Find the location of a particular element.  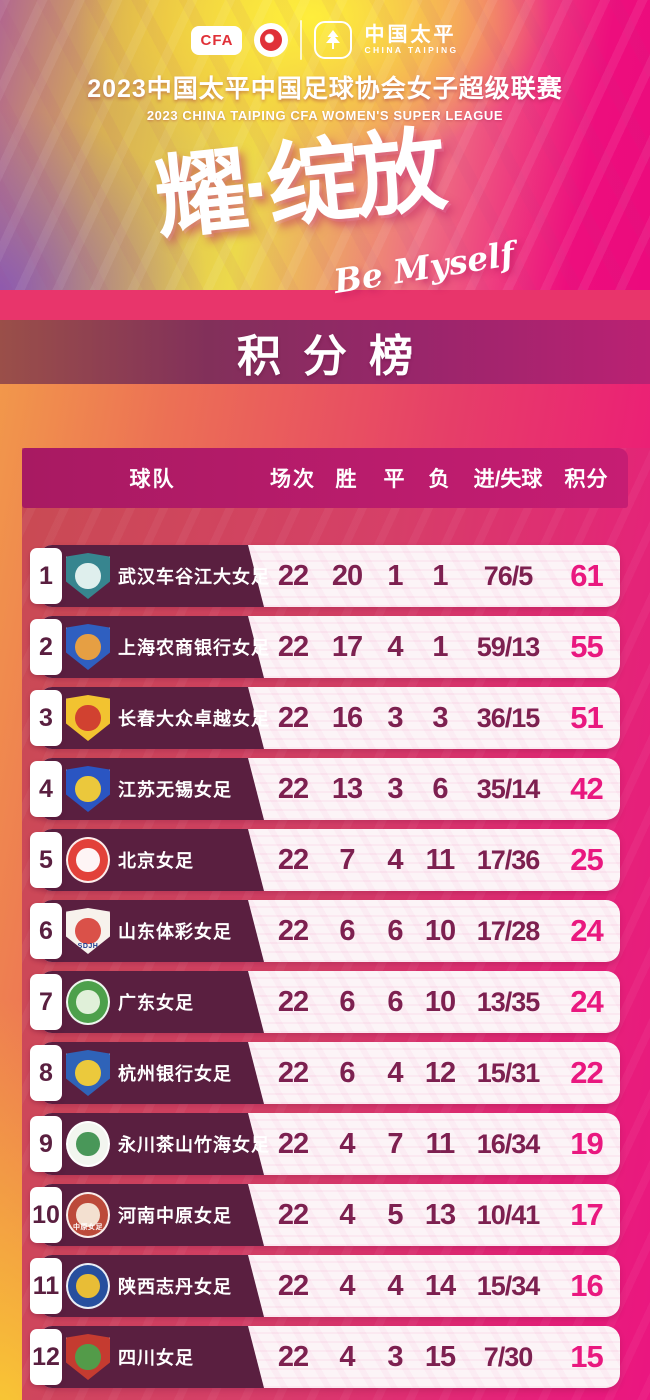

stat-goals: 15/34 is located at coordinates (508, 1285).